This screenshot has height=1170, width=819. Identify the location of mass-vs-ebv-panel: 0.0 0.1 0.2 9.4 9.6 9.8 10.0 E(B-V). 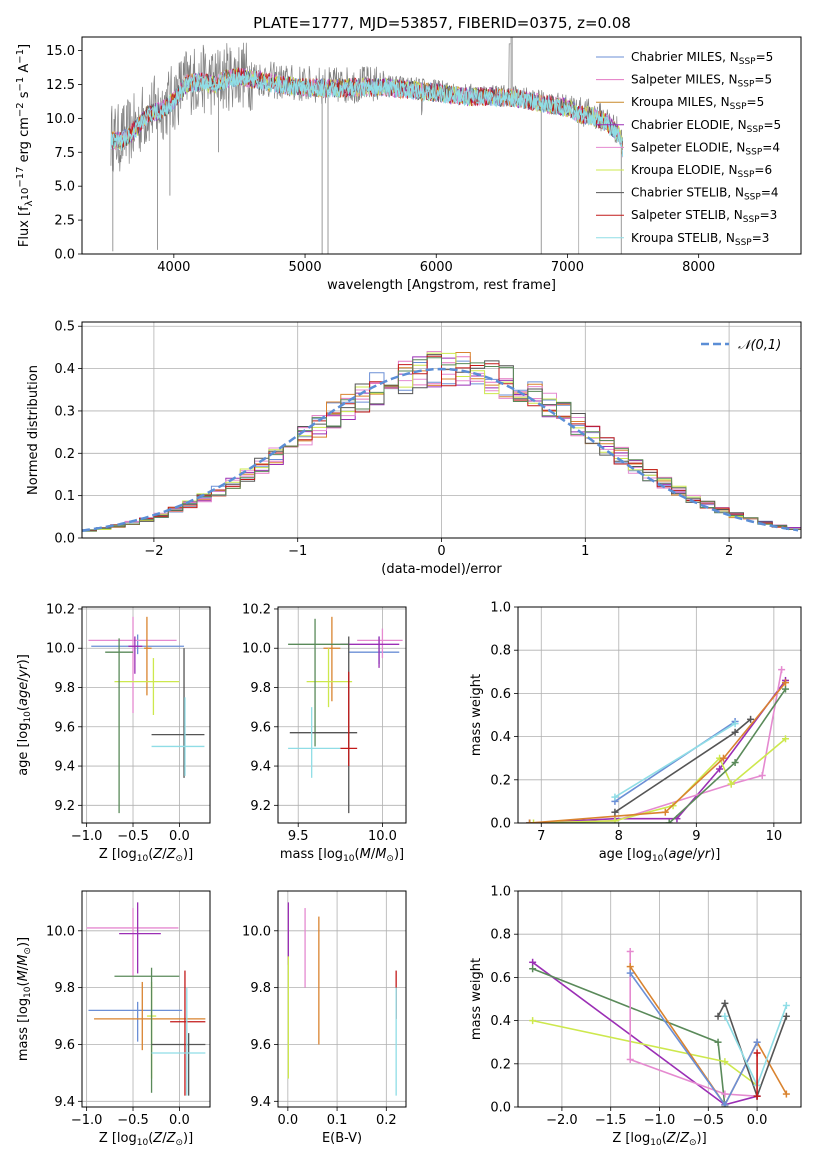
(324, 1018).